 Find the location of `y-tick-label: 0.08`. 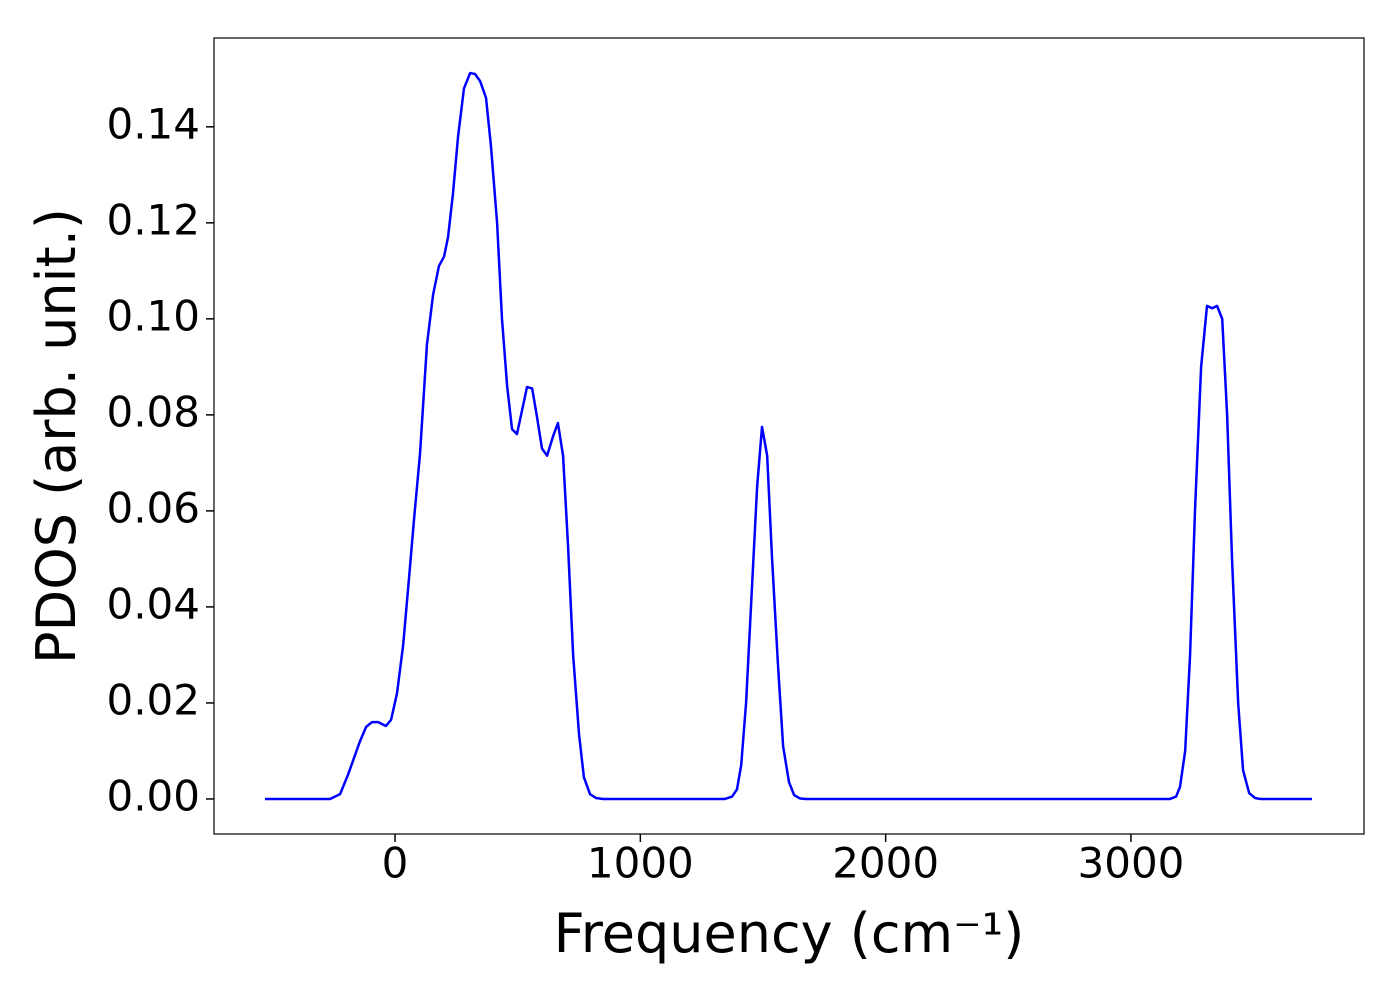

y-tick-label: 0.08 is located at coordinates (153, 411).